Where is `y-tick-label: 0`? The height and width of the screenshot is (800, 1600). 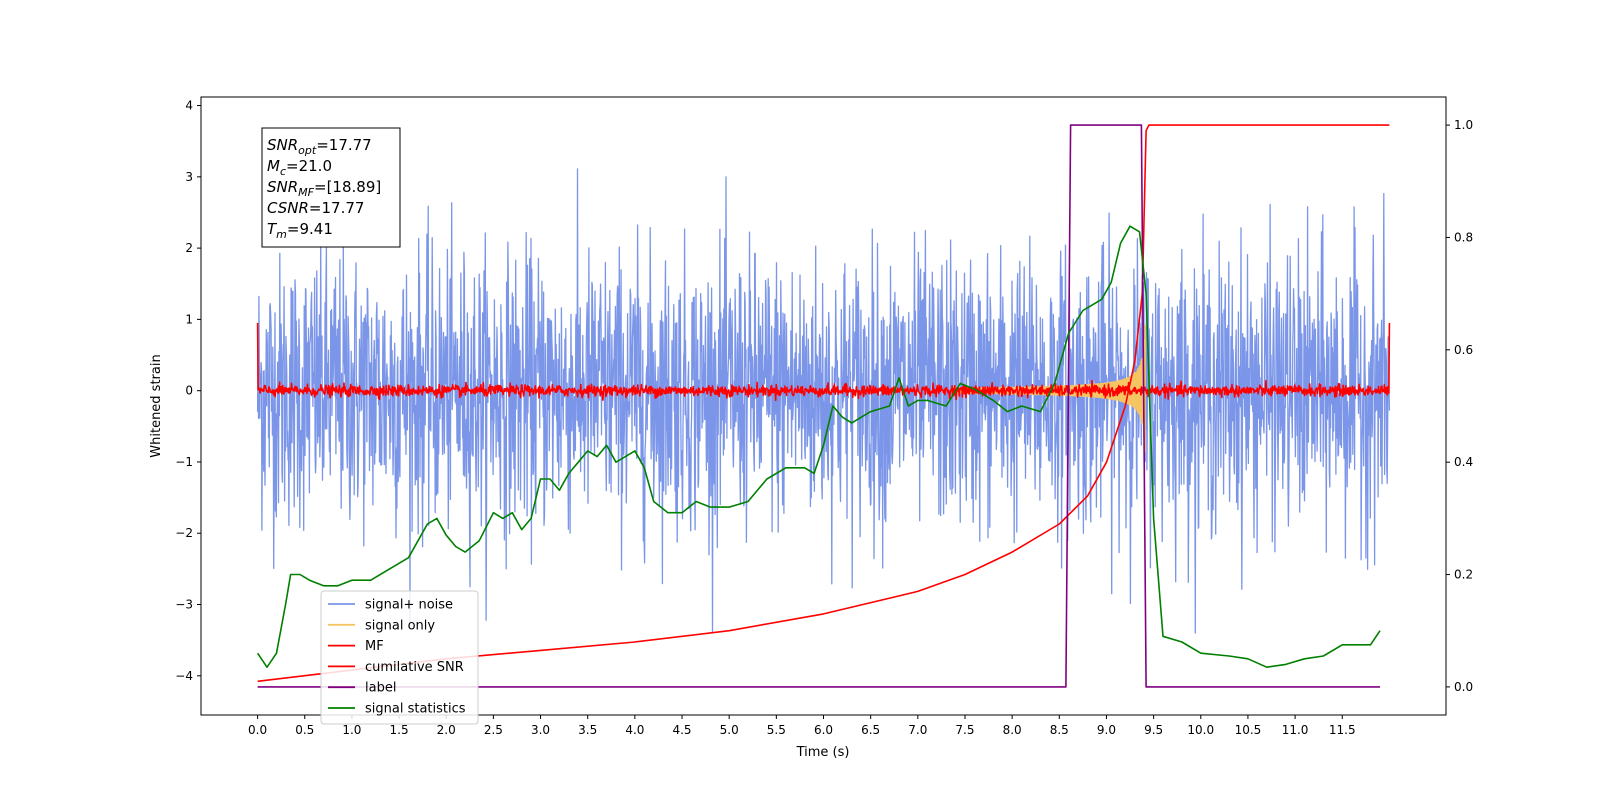 y-tick-label: 0 is located at coordinates (189, 391).